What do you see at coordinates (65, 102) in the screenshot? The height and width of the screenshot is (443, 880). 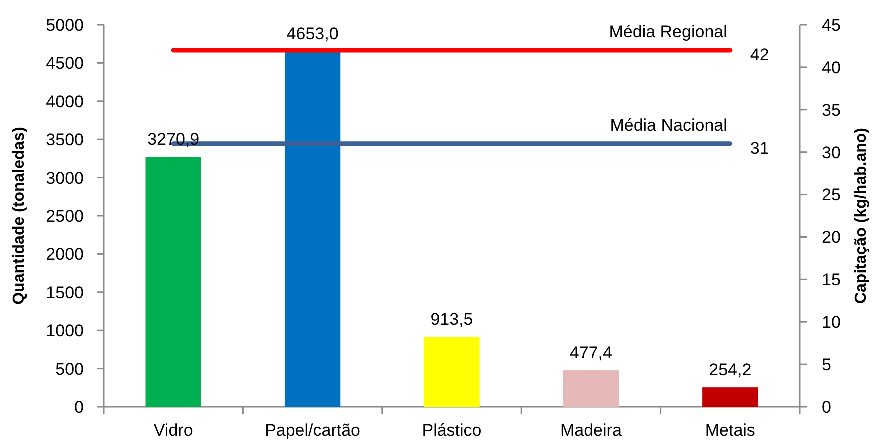 I see `y-tick-label: 4000` at bounding box center [65, 102].